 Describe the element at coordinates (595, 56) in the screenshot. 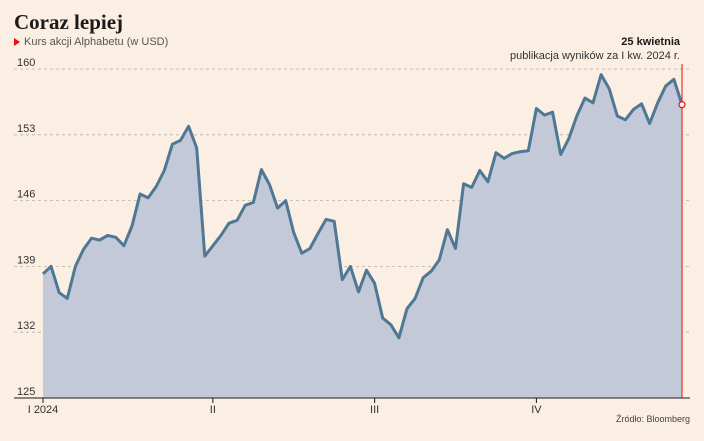

I see `annotation-text: publikacja wyników za I kw. 2024 r.` at that location.